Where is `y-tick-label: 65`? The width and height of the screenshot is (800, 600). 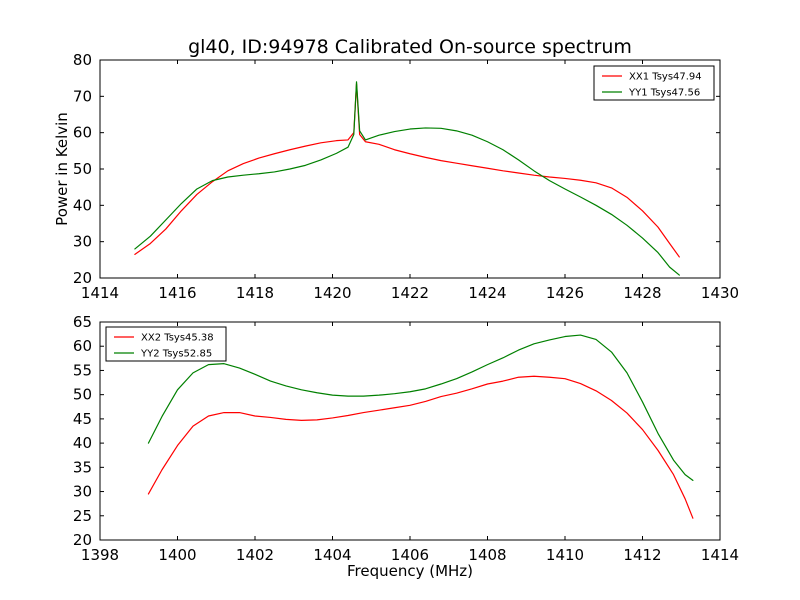 y-tick-label: 65 is located at coordinates (82, 322).